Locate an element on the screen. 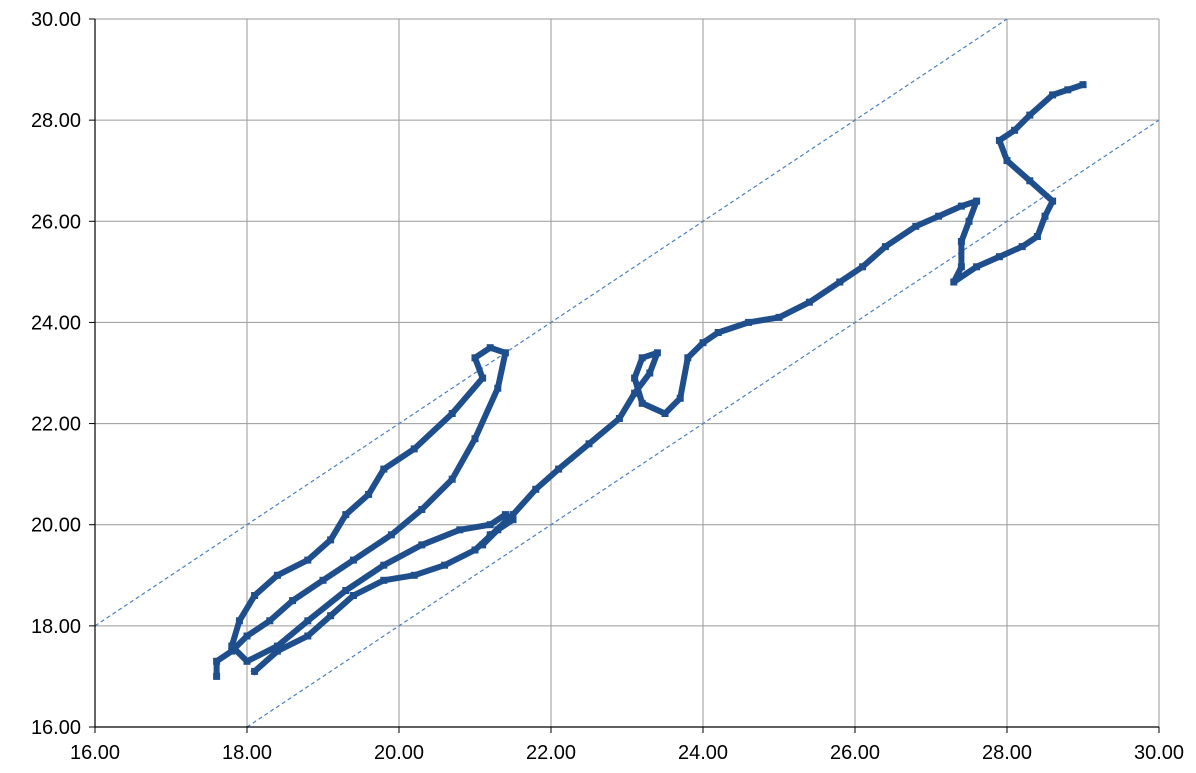  y-tick-label: 28.00 is located at coordinates (56, 121).